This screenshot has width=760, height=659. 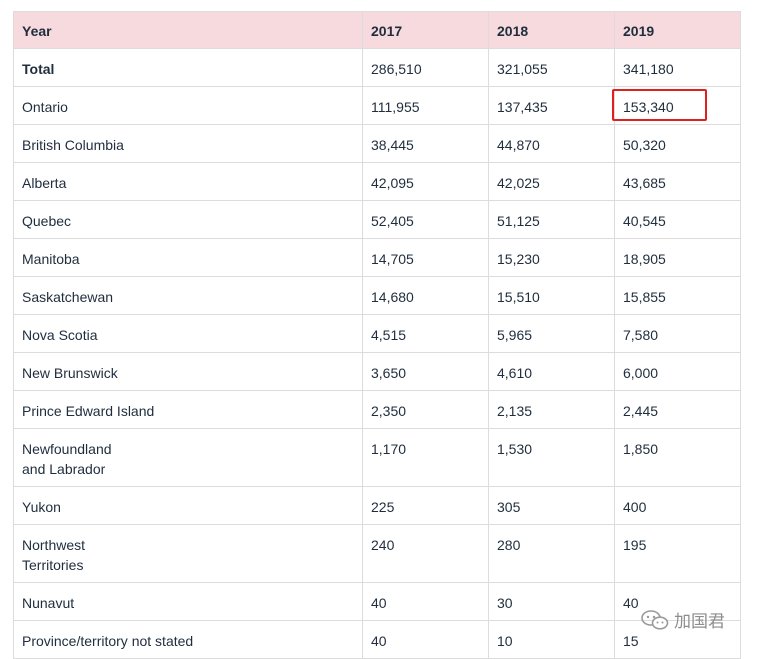 I want to click on row-label-line1: Newfoundland, so click(x=67, y=449).